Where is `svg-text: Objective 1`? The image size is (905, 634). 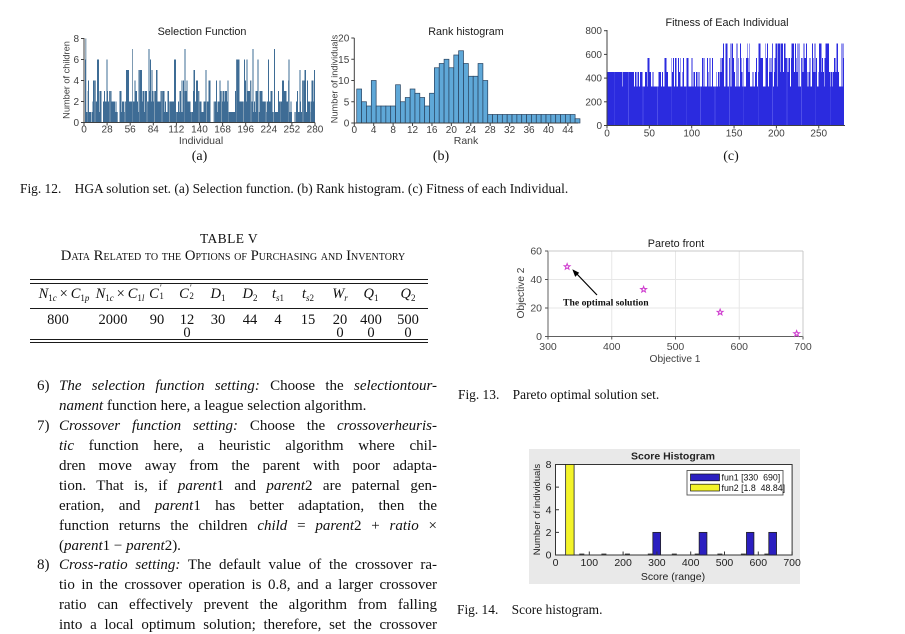 svg-text: Objective 1 is located at coordinates (675, 359).